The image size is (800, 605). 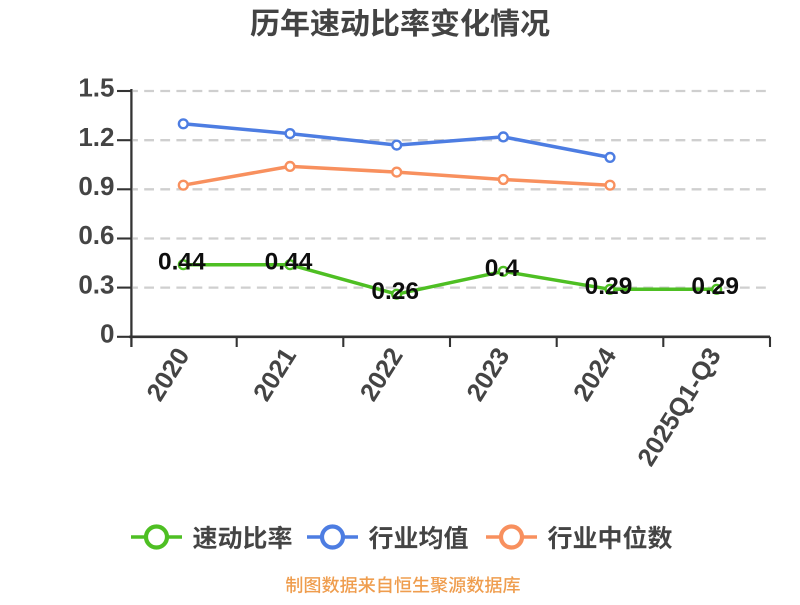 What do you see at coordinates (96, 284) in the screenshot?
I see `svg-text: 0.3` at bounding box center [96, 284].